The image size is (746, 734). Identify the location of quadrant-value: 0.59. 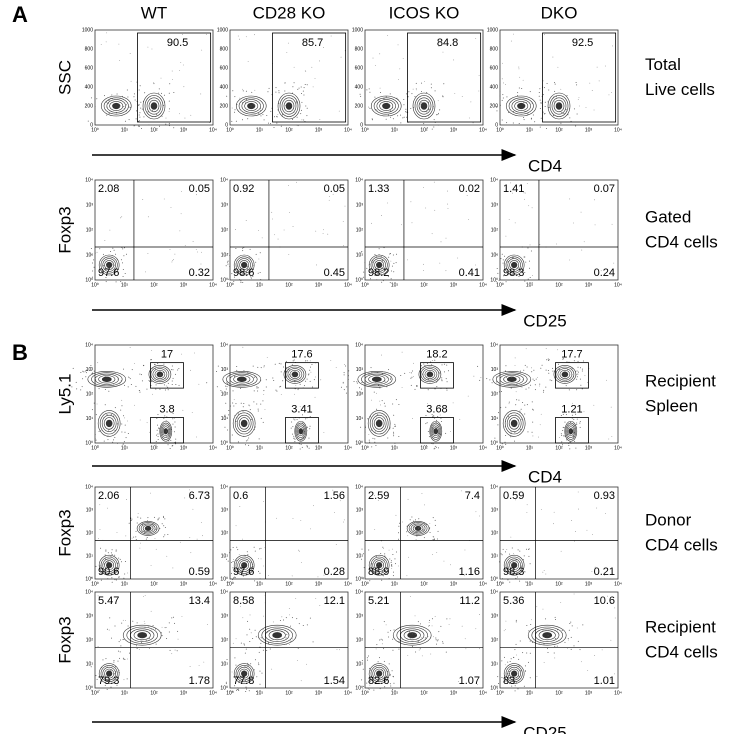
(513, 496).